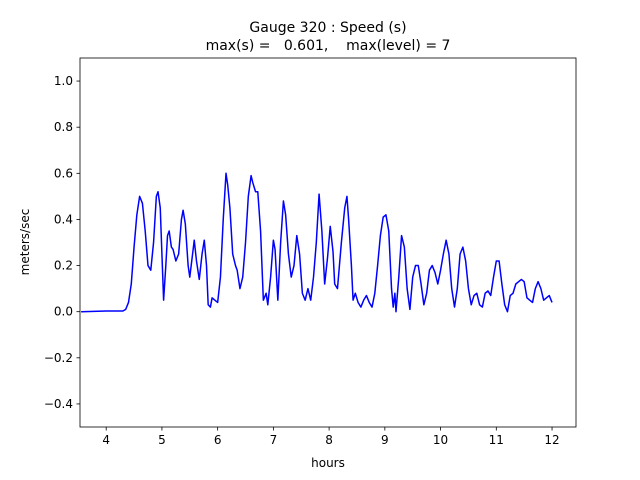 The height and width of the screenshot is (480, 640). What do you see at coordinates (58, 358) in the screenshot?
I see `y-tick-label: −0.2` at bounding box center [58, 358].